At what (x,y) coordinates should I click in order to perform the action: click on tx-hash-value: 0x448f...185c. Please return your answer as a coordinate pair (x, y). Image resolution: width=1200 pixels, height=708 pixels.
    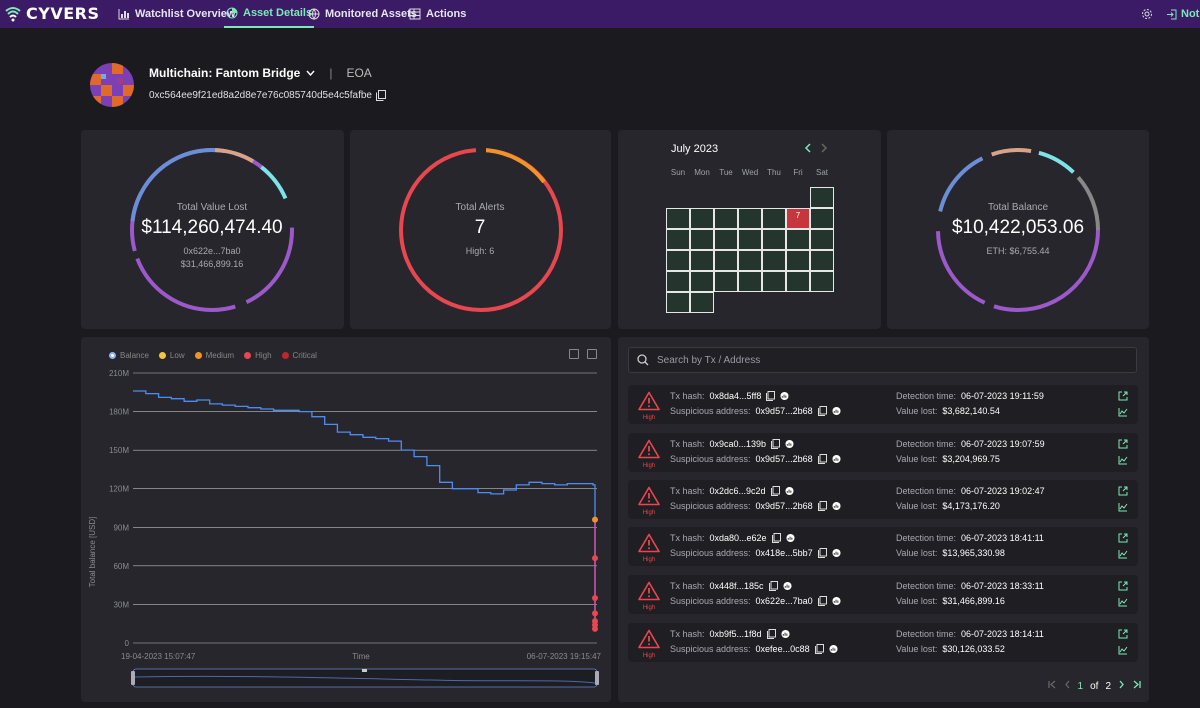
    Looking at the image, I should click on (736, 586).